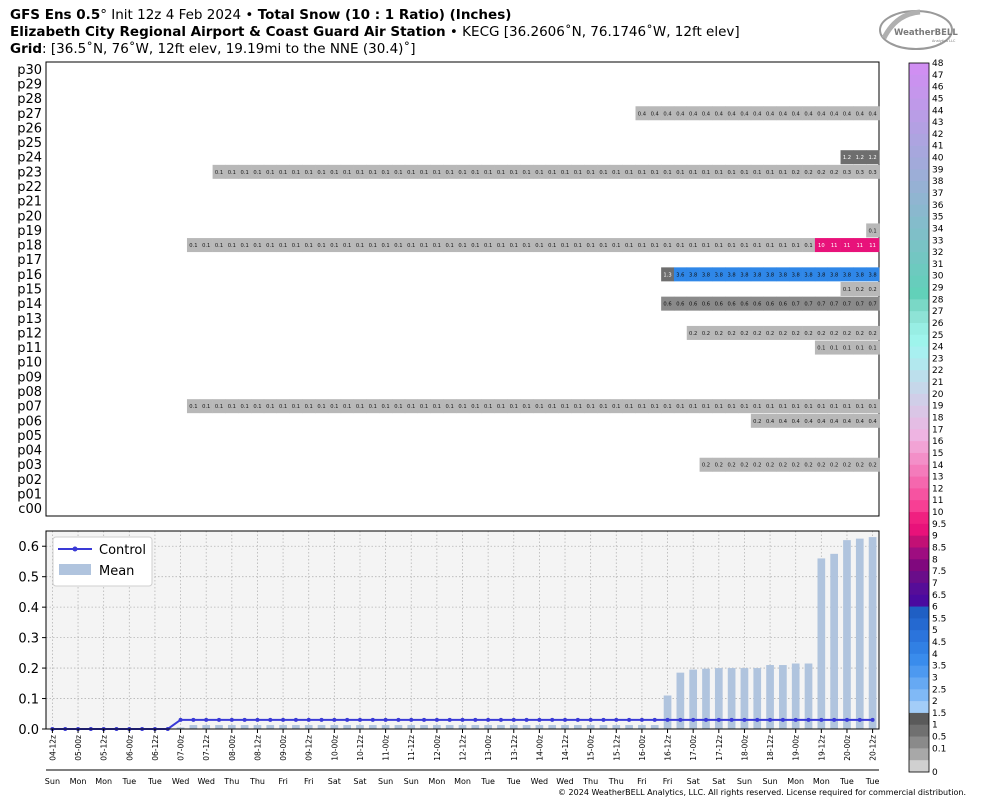  I want to click on cell-value-p07-59: 0.1, so click(808, 407).